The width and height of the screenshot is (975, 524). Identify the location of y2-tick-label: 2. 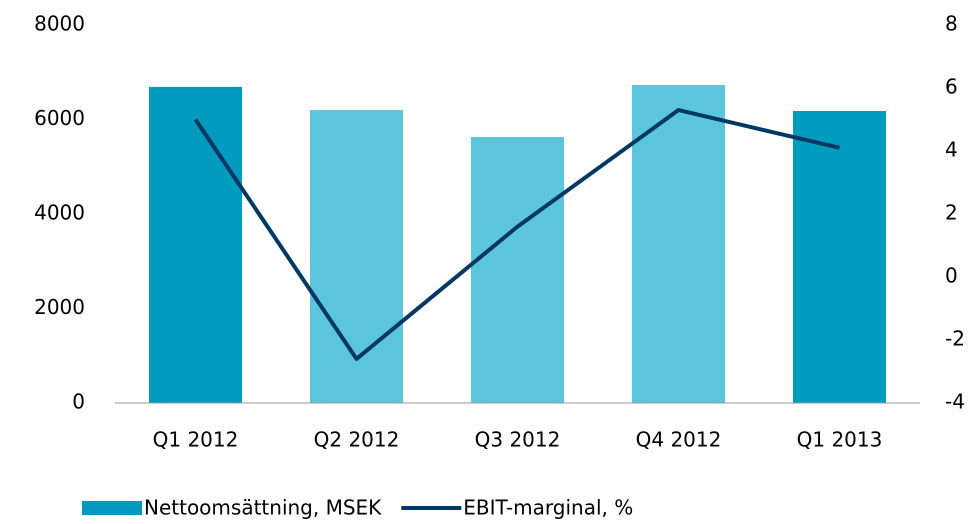
(951, 213).